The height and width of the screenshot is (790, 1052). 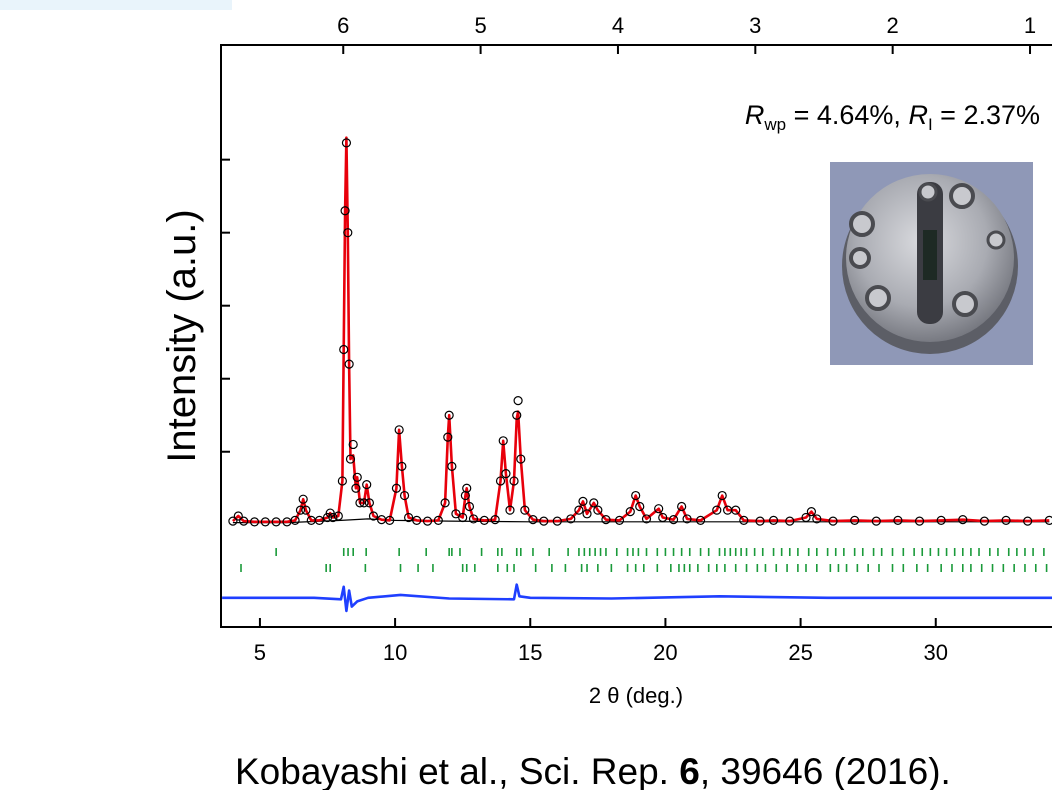 What do you see at coordinates (931, 263) in the screenshot?
I see `sample-holder-photo` at bounding box center [931, 263].